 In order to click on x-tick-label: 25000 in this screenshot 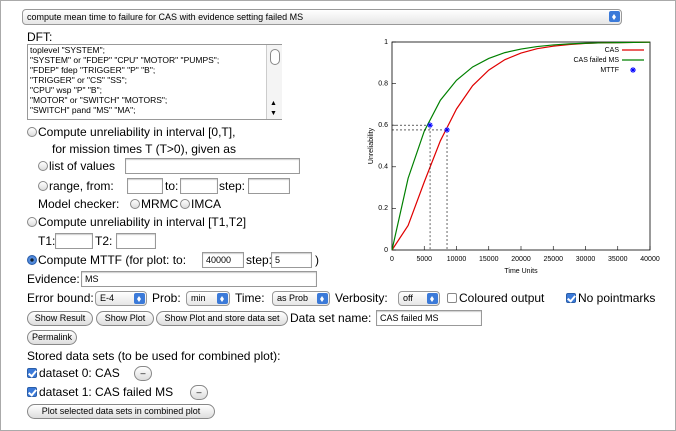, I will do `click(554, 259)`.